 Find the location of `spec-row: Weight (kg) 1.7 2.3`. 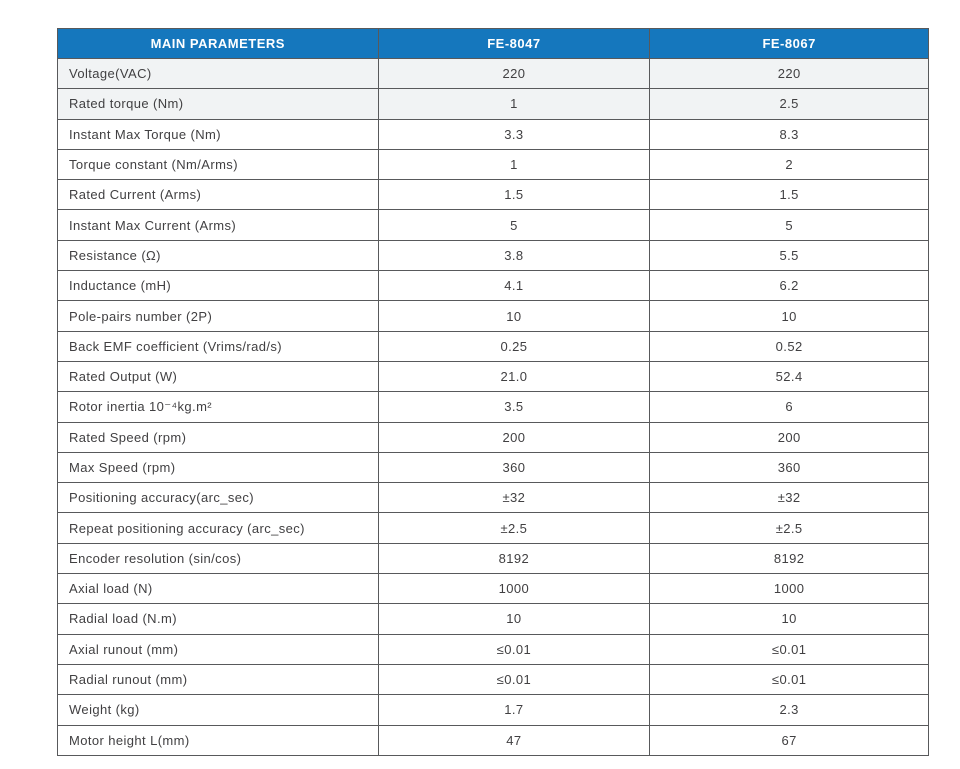

spec-row: Weight (kg) 1.7 2.3 is located at coordinates (493, 710).